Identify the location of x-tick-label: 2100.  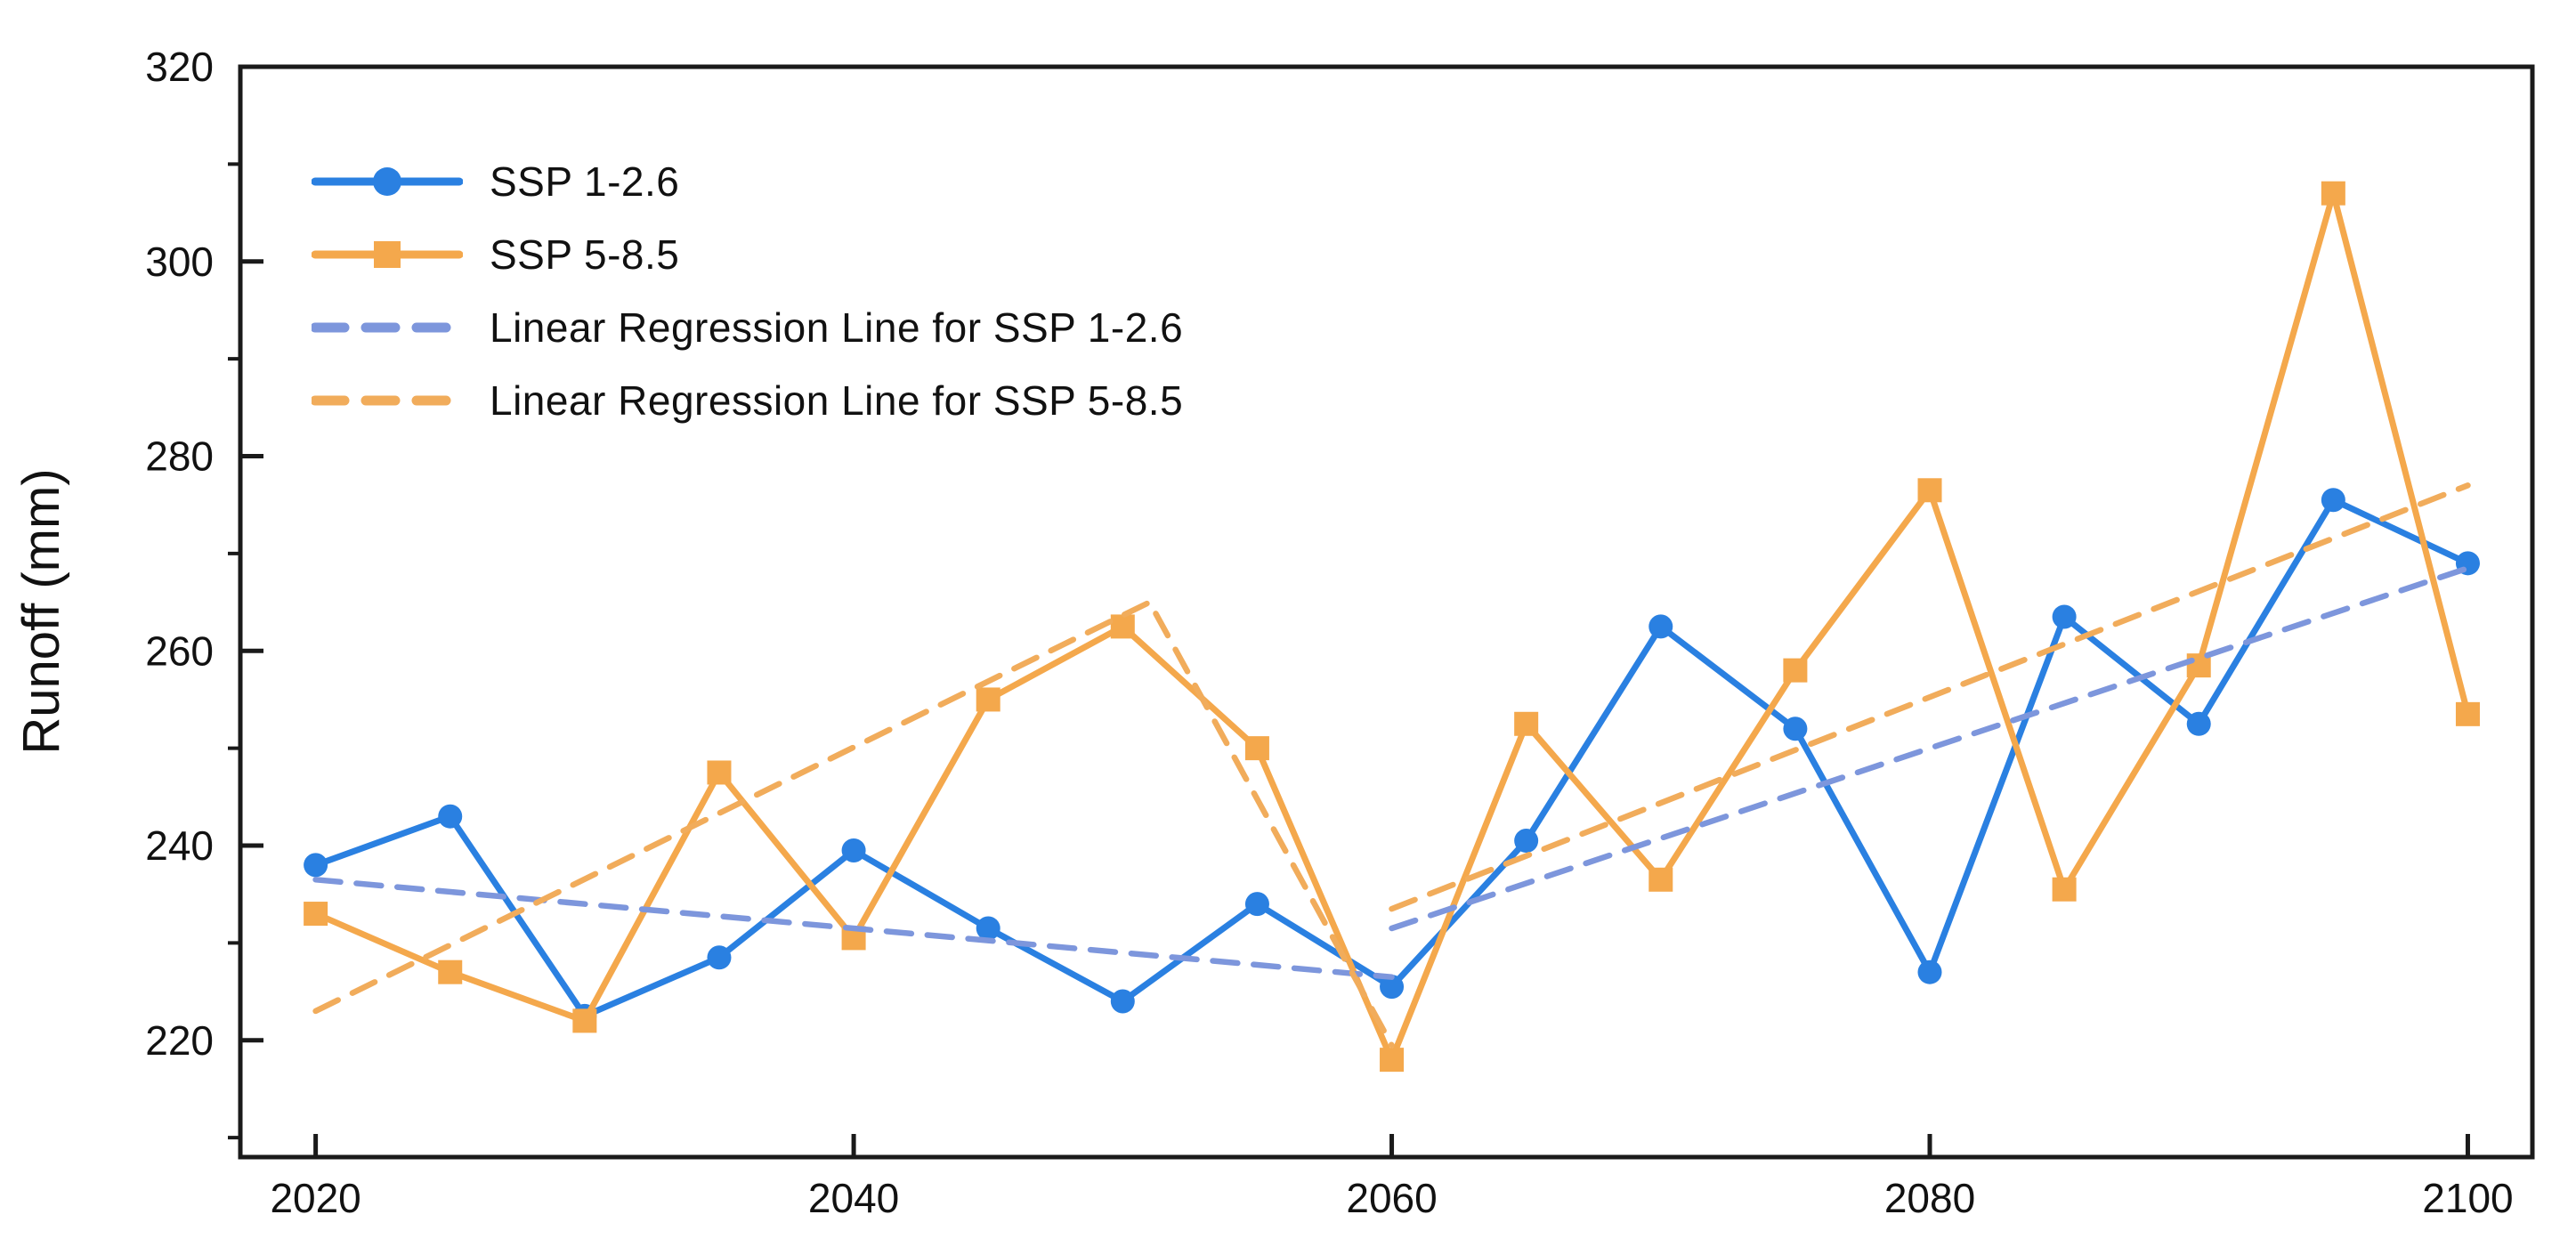
(2467, 1198).